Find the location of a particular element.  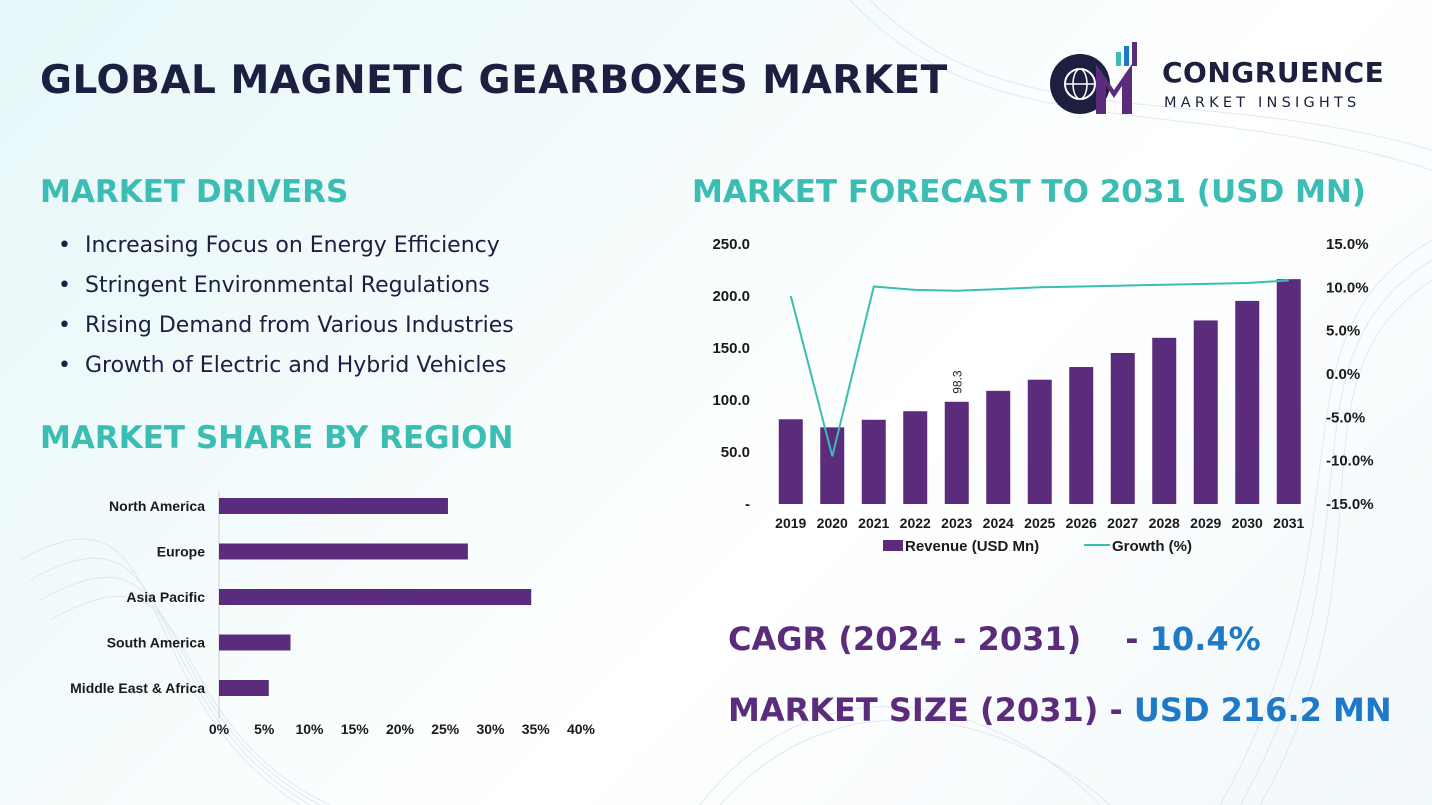

y2-tick-label: 0.0% is located at coordinates (1343, 374).